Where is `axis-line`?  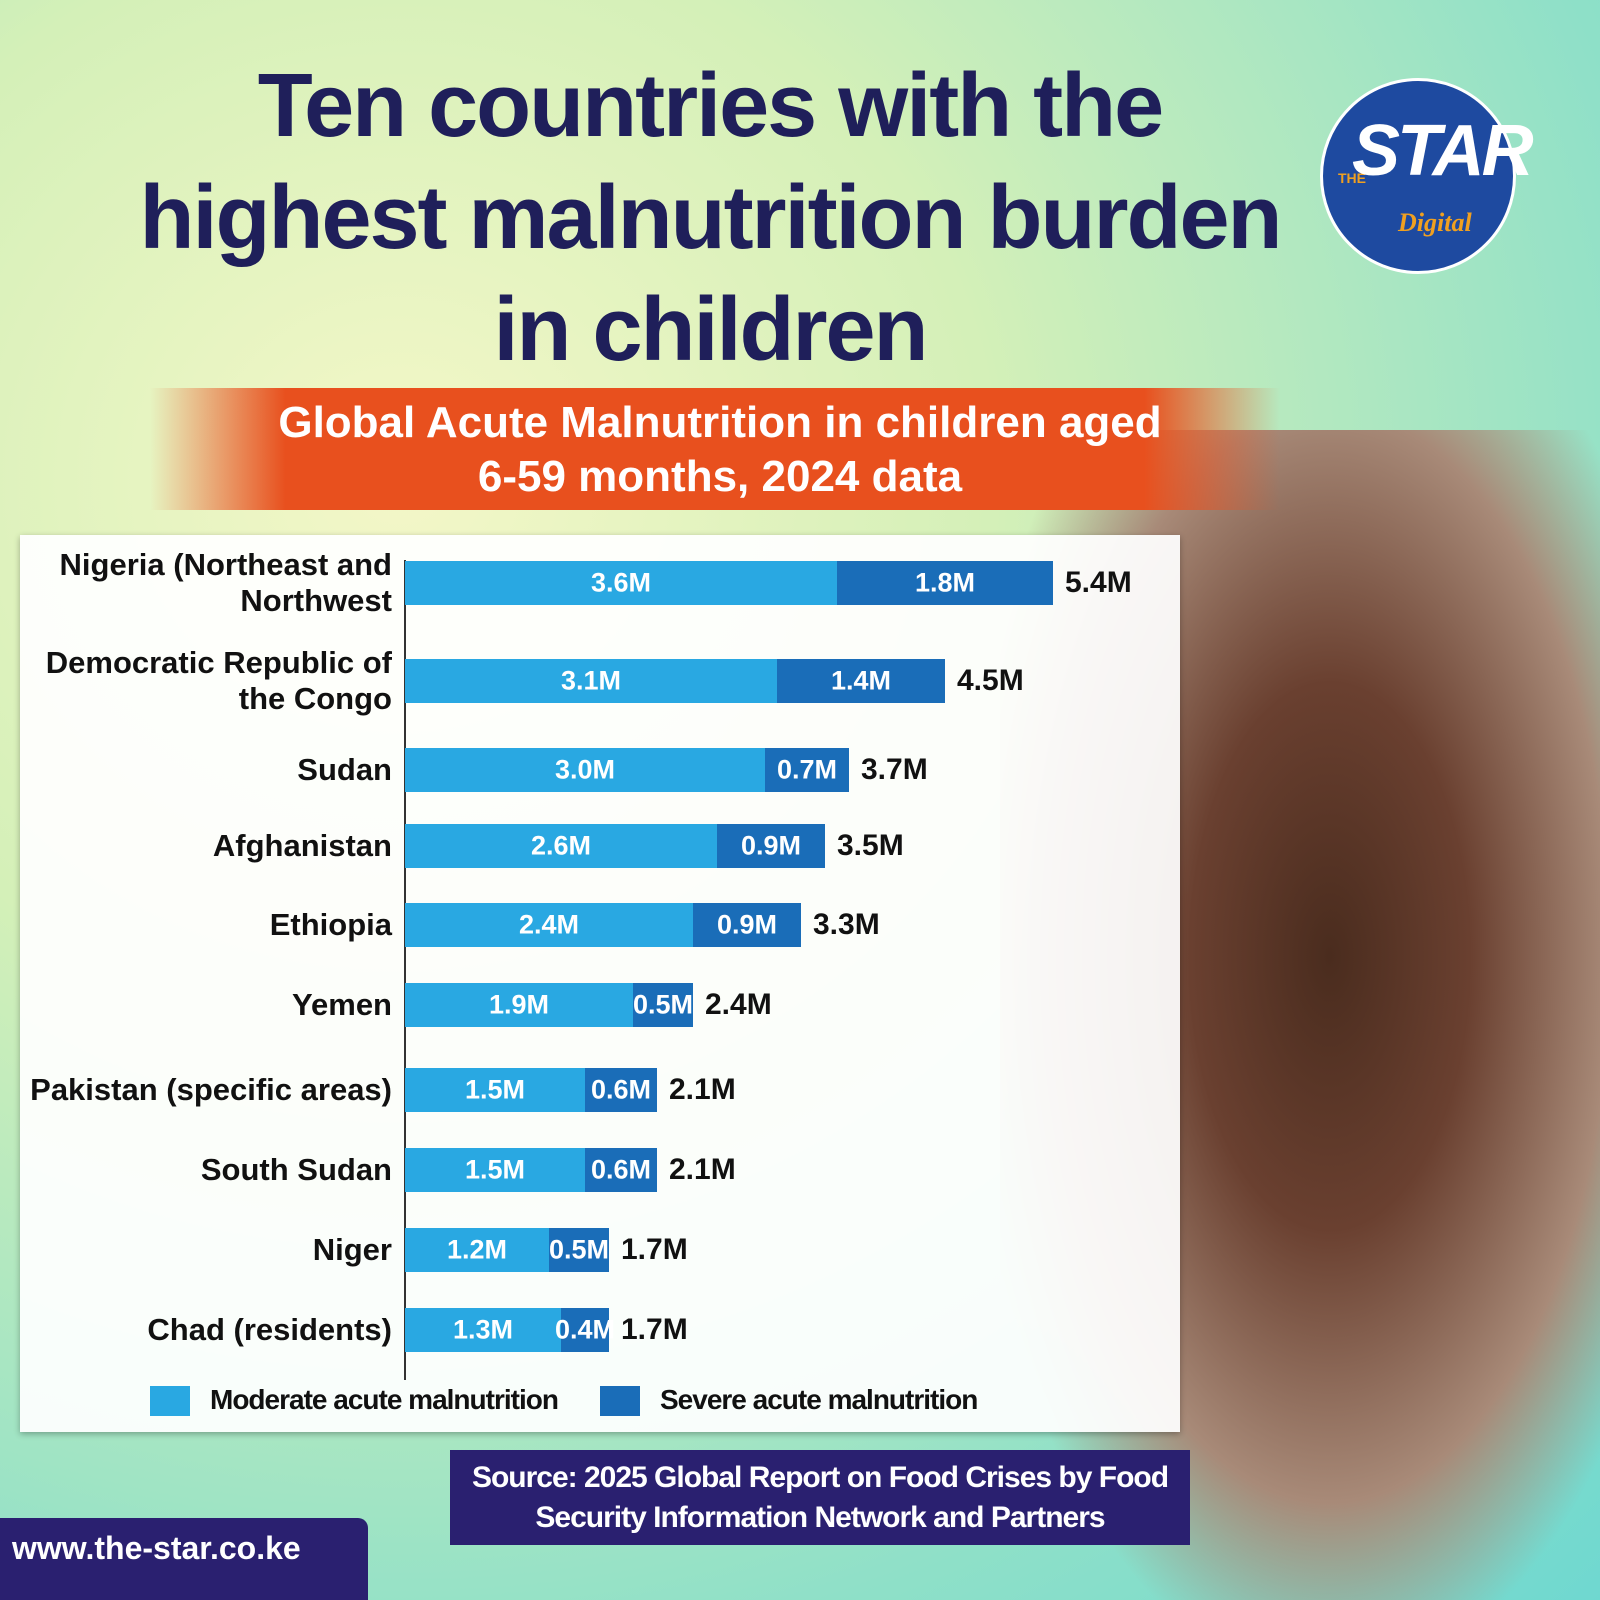
axis-line is located at coordinates (405, 970).